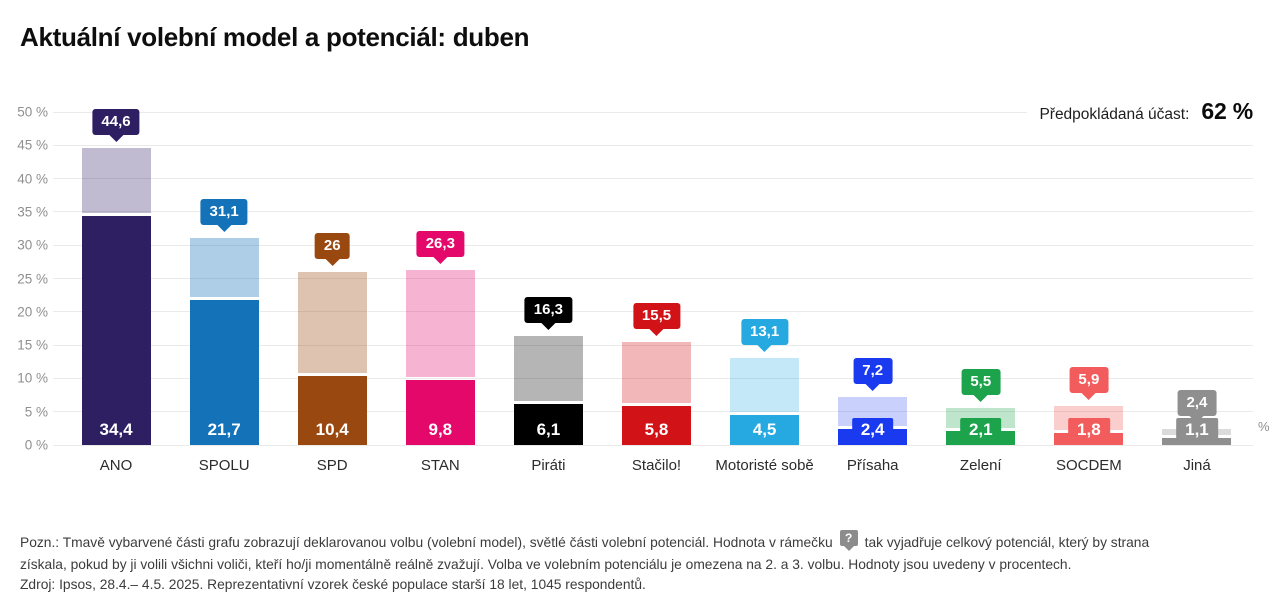 This screenshot has height=610, width=1276. What do you see at coordinates (32, 378) in the screenshot?
I see `y-axis-tick: 10 %` at bounding box center [32, 378].